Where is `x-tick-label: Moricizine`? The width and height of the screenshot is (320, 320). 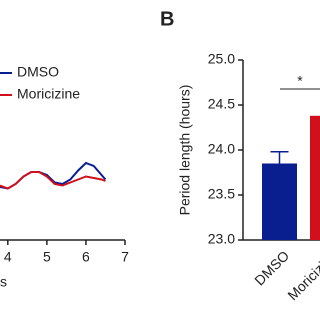 x-tick-label: Moricizine is located at coordinates (302, 275).